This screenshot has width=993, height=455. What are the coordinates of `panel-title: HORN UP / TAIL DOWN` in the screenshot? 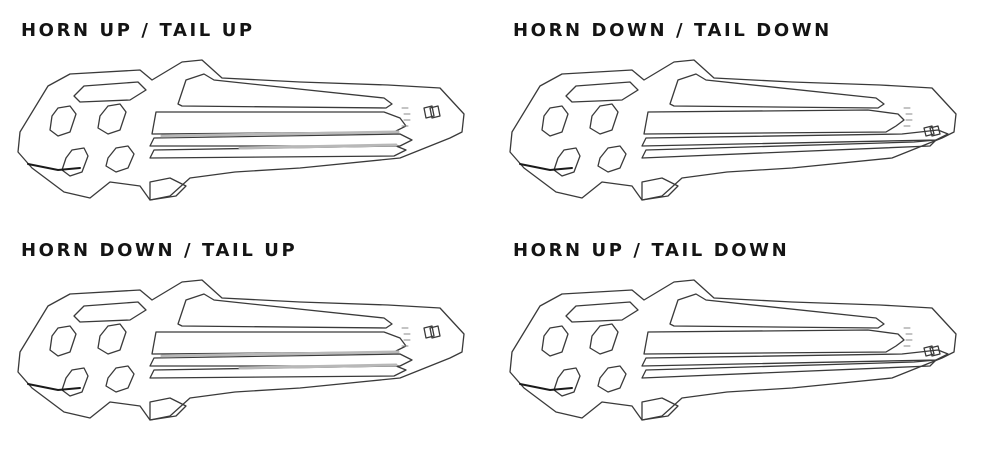 It's located at (651, 250).